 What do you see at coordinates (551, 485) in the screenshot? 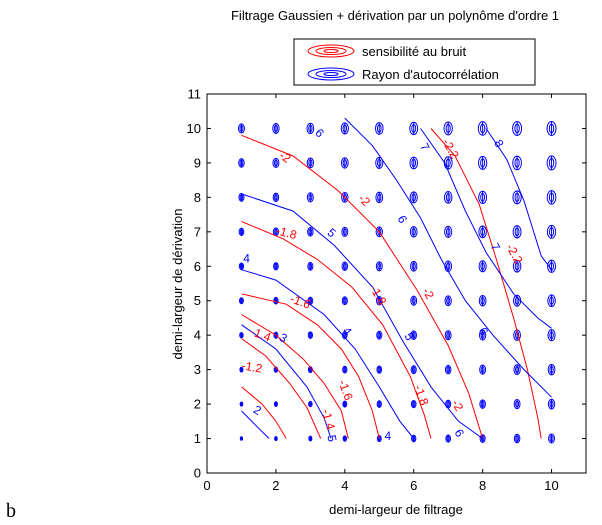
I see `x-tick-label: 10` at bounding box center [551, 485].